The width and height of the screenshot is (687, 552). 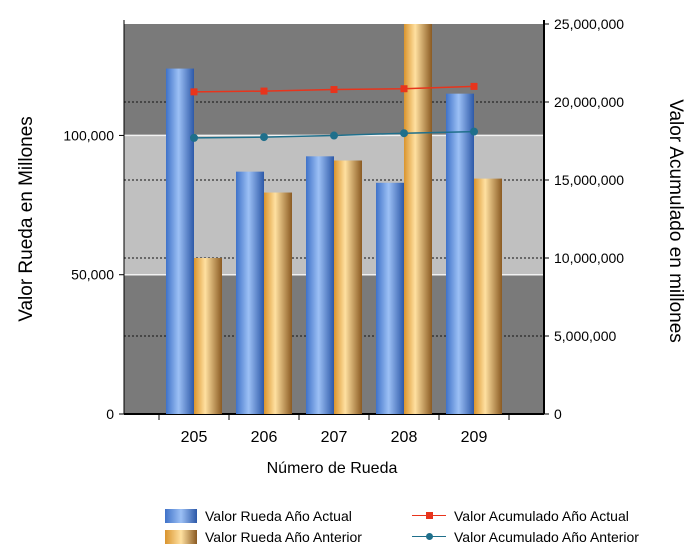 I want to click on legend-label: Valor Rueda Año Anterior, so click(x=283, y=537).